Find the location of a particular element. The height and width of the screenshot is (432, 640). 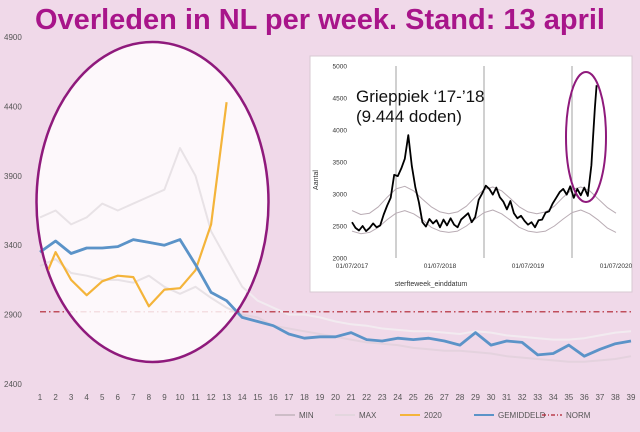

x-tick-label: 31 is located at coordinates (506, 397).